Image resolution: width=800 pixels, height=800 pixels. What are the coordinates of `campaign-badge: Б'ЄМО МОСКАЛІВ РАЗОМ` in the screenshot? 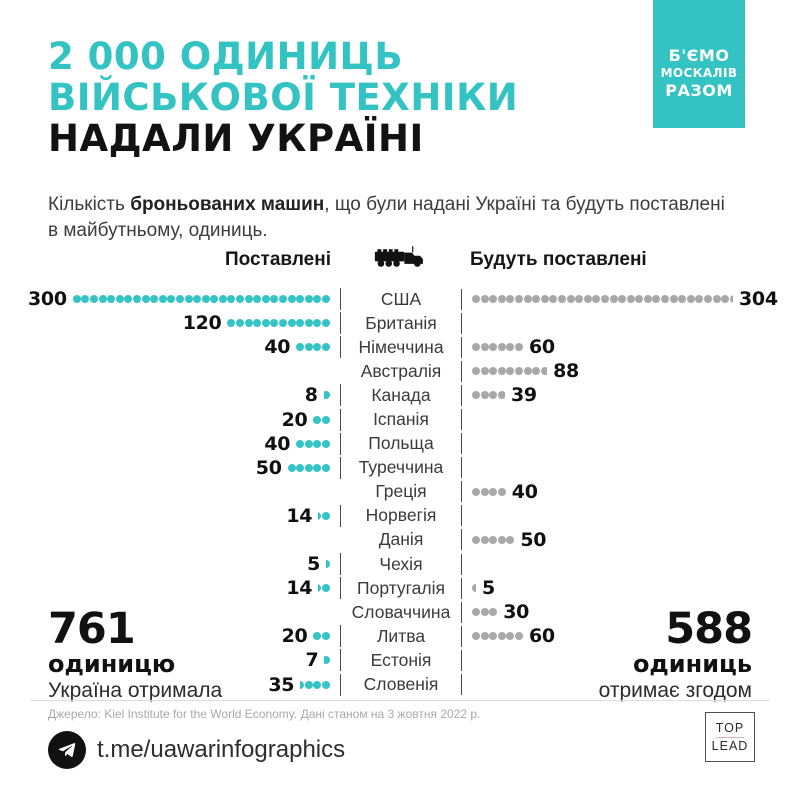 It's located at (699, 64).